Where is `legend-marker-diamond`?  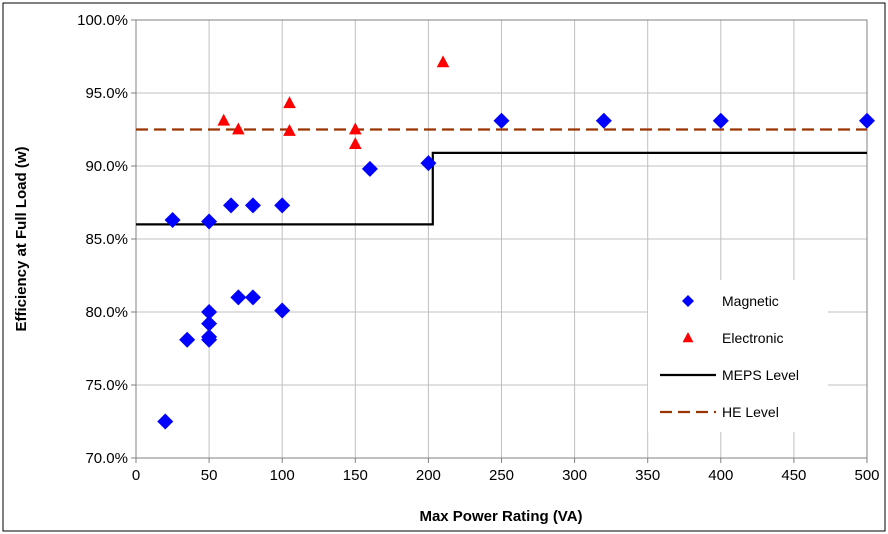
legend-marker-diamond is located at coordinates (688, 301).